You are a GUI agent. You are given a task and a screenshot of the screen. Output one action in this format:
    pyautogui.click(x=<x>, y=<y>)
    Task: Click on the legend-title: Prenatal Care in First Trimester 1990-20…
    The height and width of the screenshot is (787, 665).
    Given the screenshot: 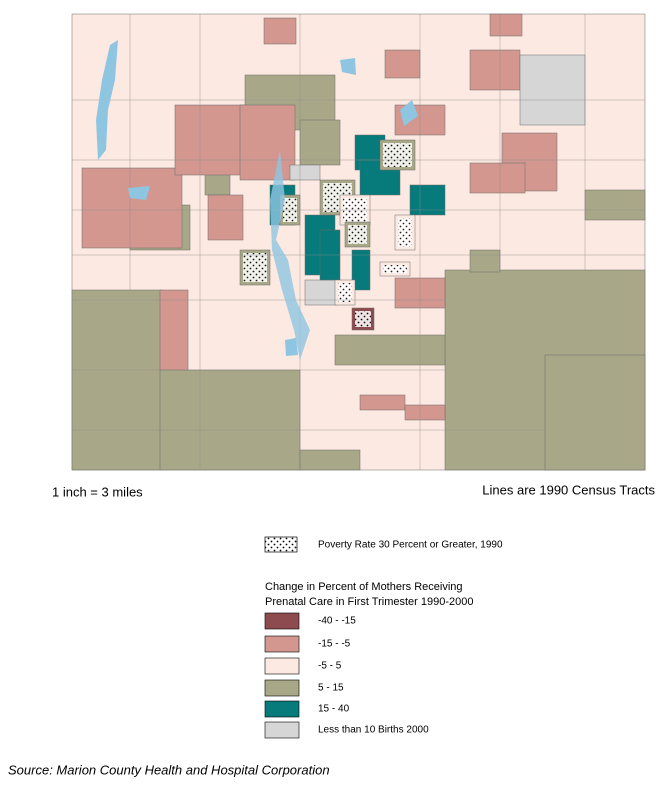 What is the action you would take?
    pyautogui.click(x=369, y=602)
    